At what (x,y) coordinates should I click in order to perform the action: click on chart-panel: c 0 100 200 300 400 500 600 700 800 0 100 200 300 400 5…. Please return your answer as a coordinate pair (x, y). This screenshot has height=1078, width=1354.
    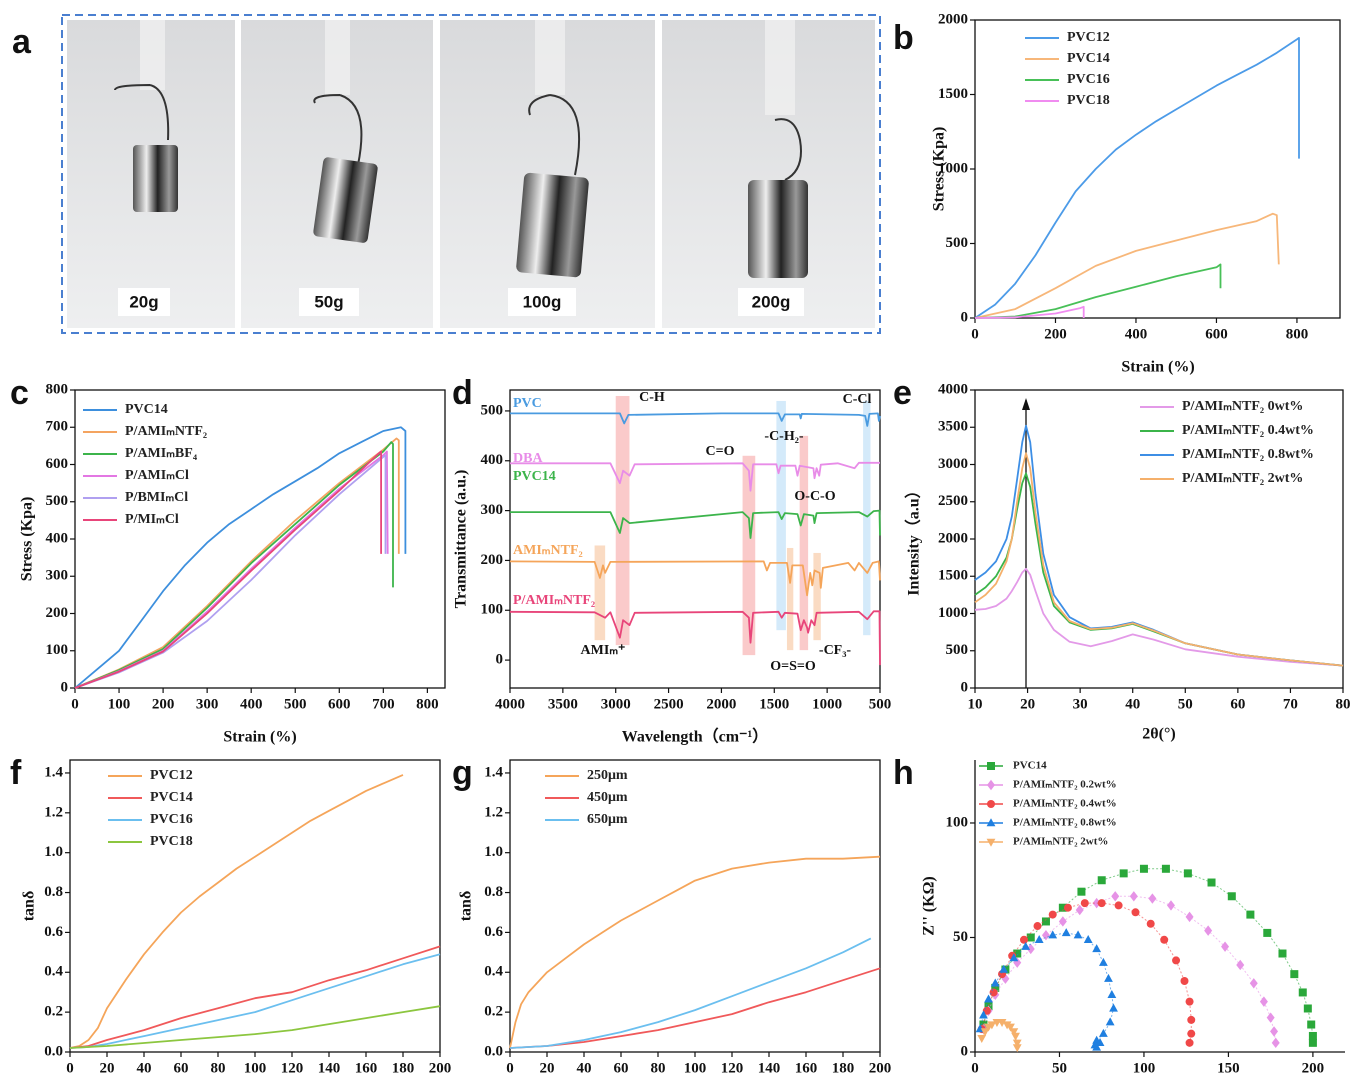
    Looking at the image, I should click on (228, 560).